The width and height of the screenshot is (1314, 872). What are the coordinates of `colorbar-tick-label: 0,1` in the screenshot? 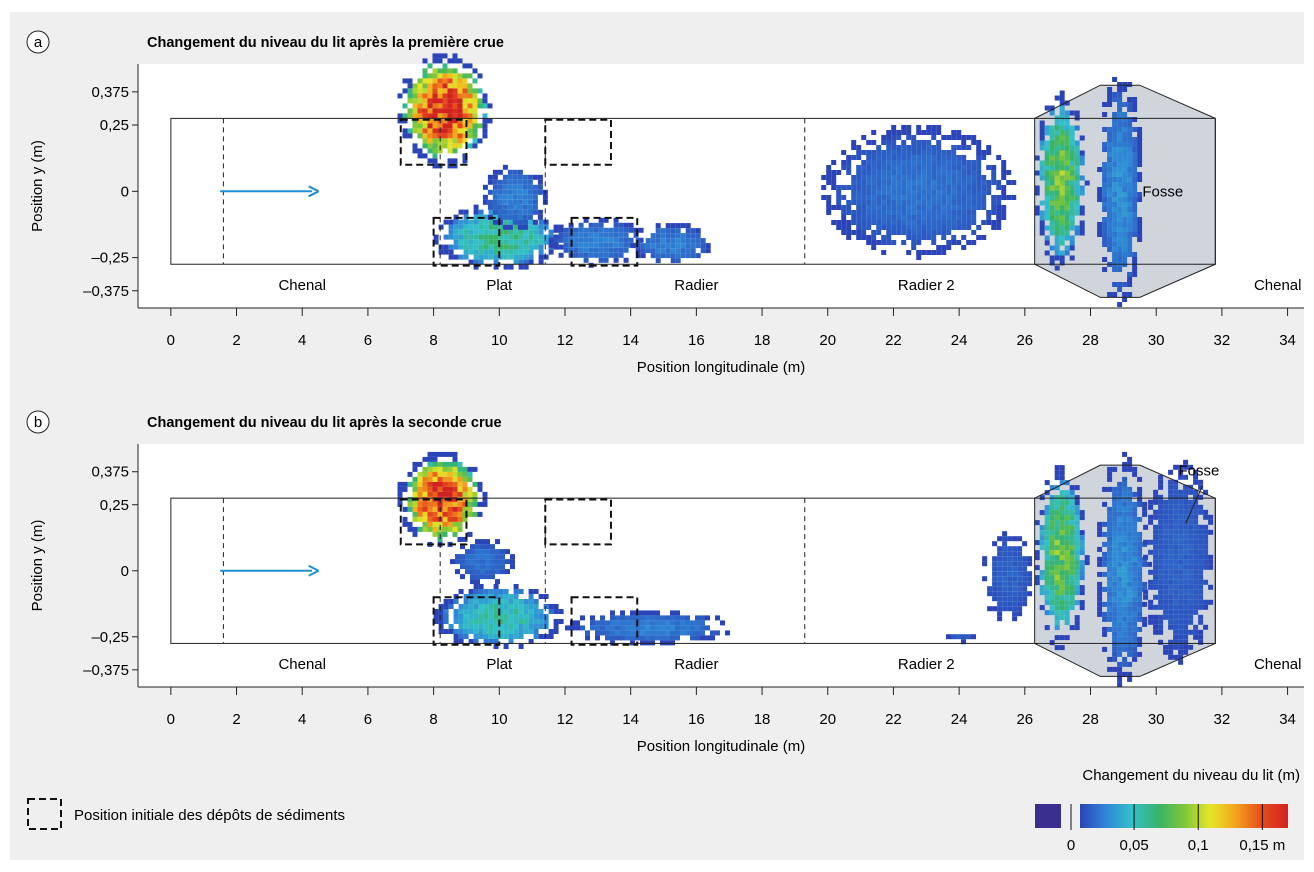 It's located at (1198, 845).